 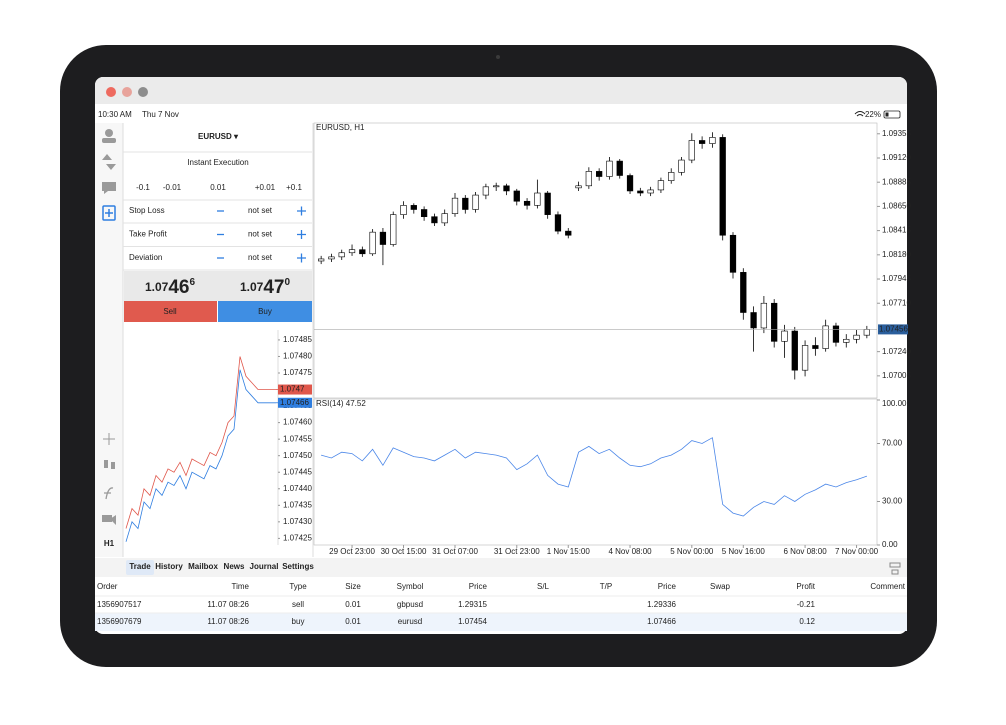 I want to click on price-tag-label: 1.07466, so click(x=294, y=402).